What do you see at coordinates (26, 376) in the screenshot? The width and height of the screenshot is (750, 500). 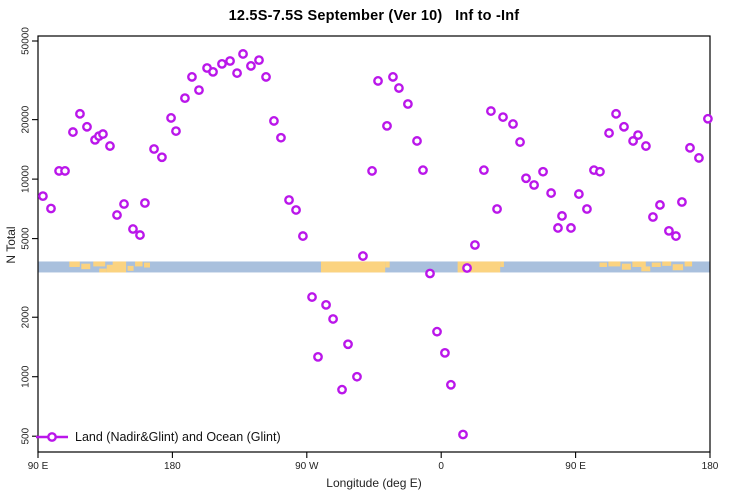 I see `y-tick-label: 1000` at bounding box center [26, 376].